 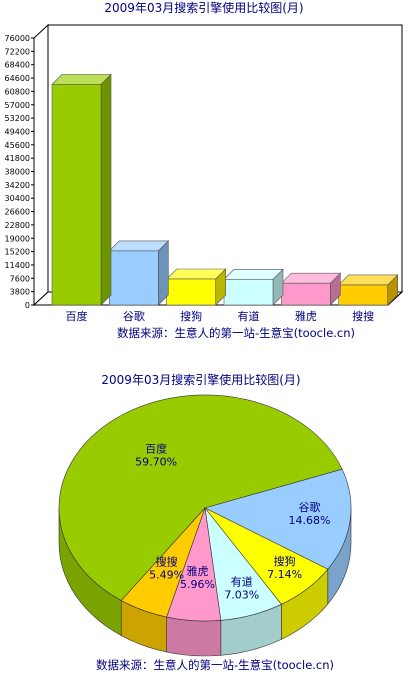 I want to click on pie-slice-value: 14.68%, so click(x=310, y=520).